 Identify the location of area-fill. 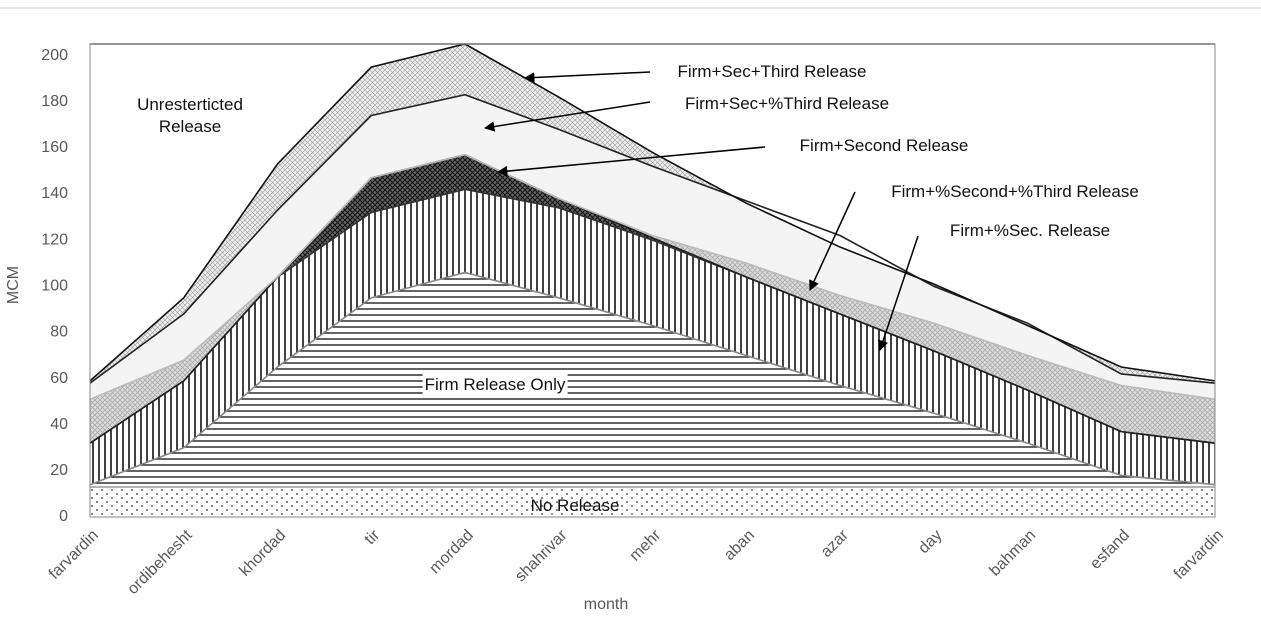
(652, 502).